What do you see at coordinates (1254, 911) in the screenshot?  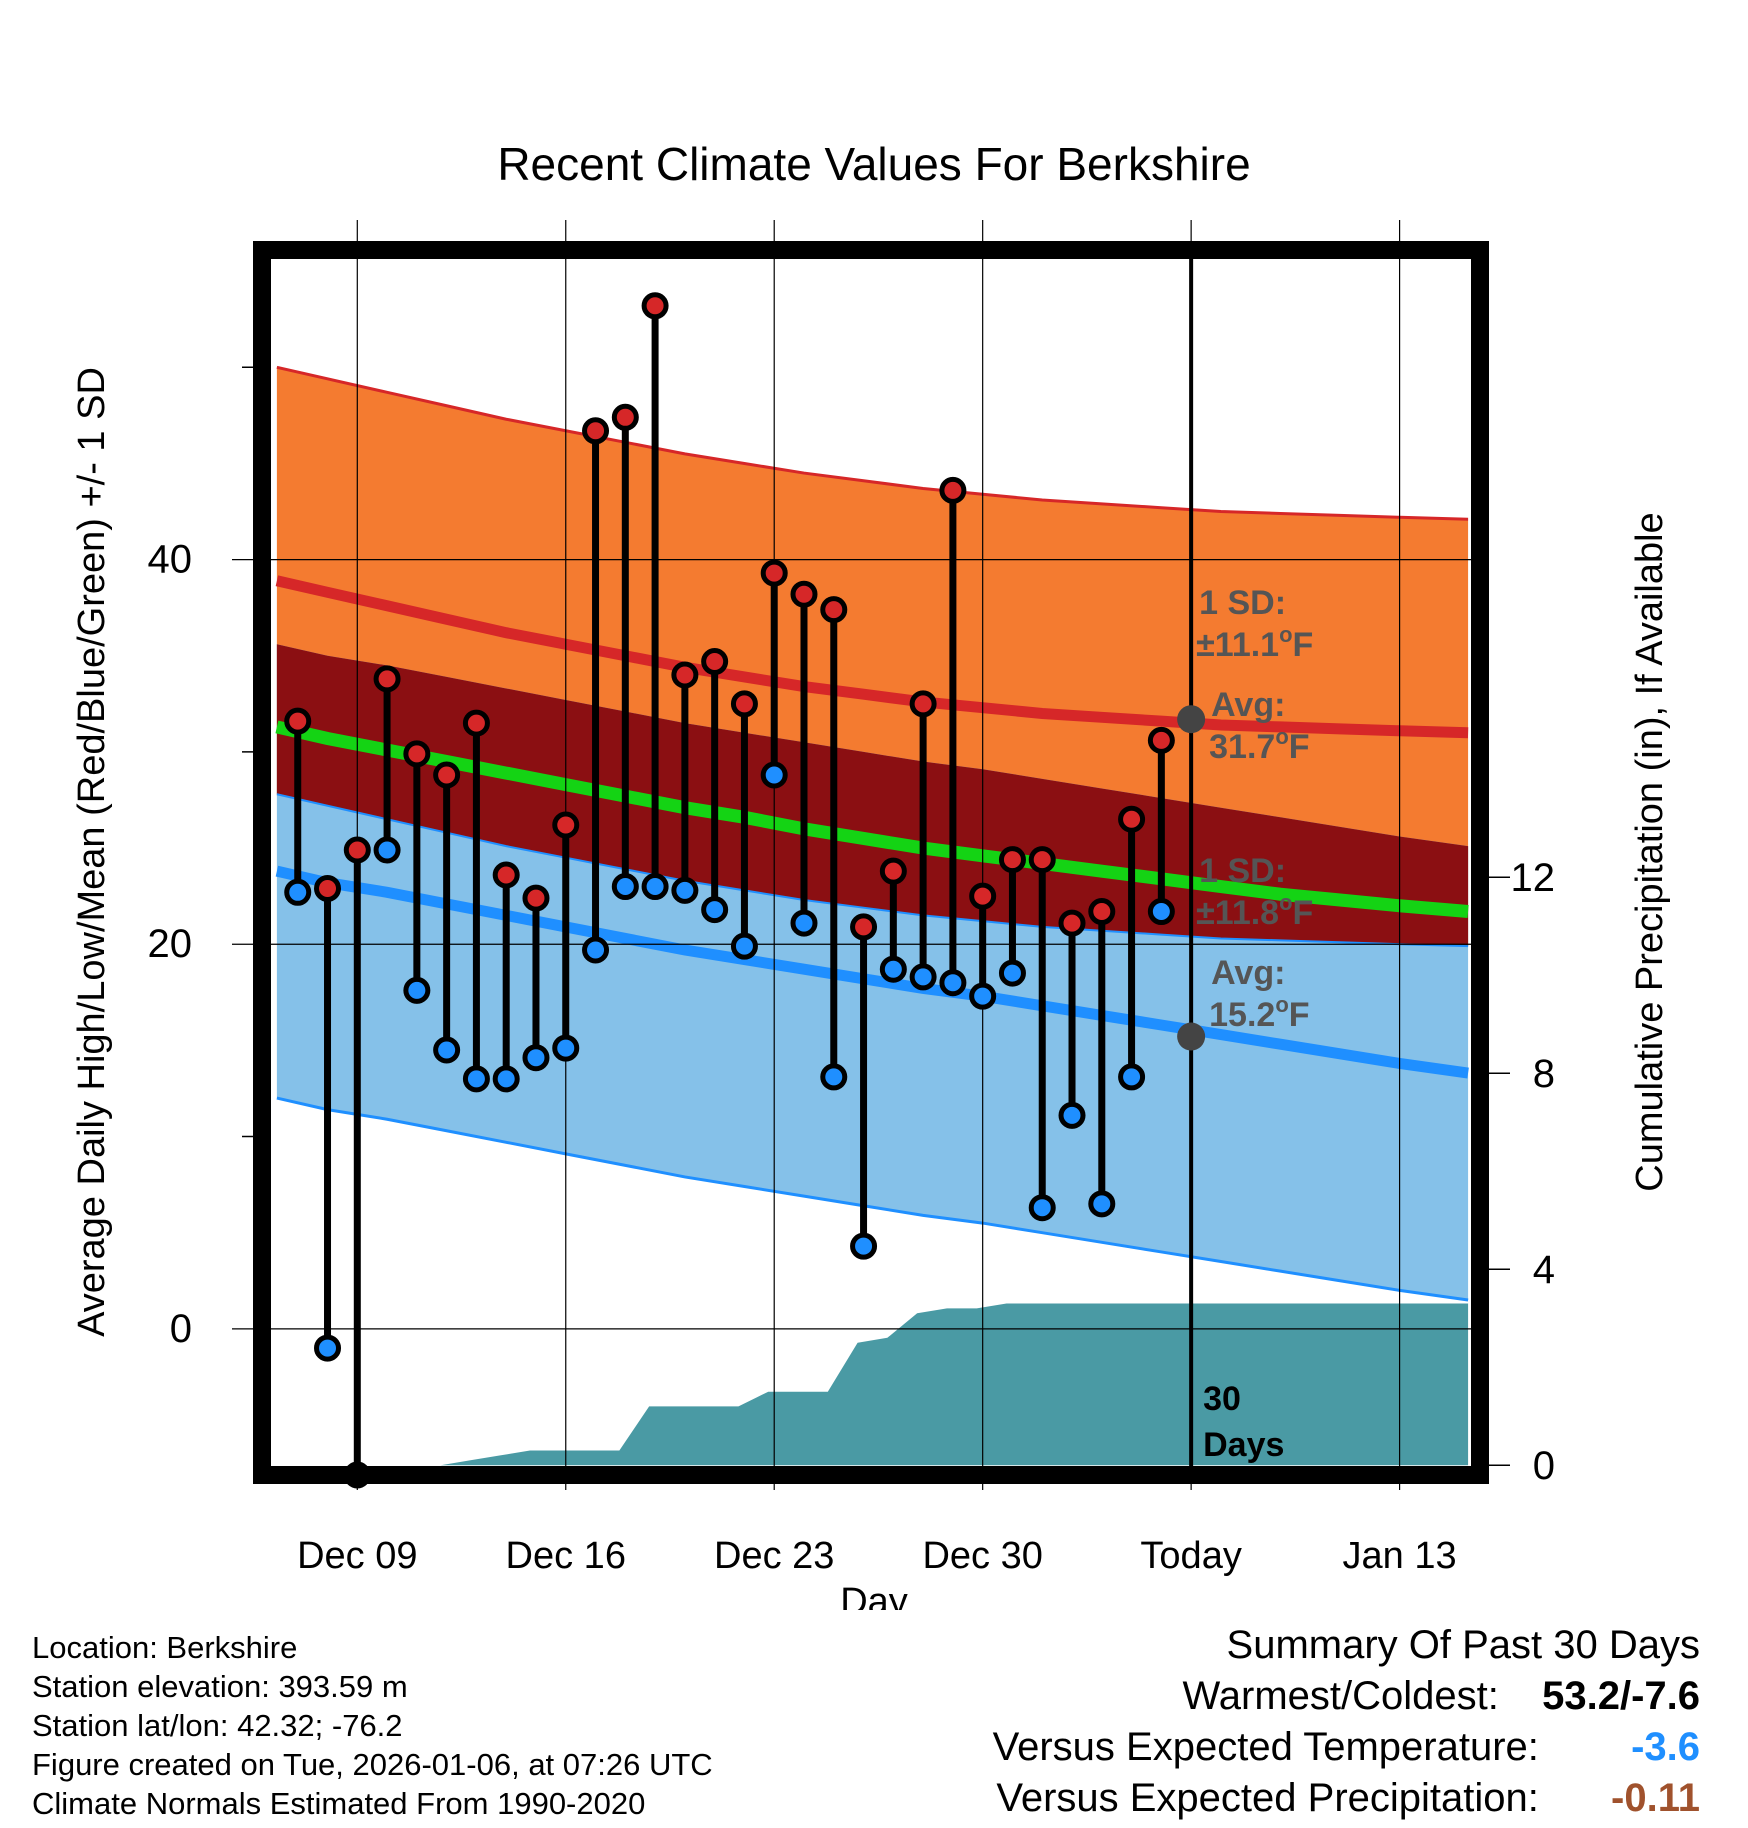 I see `low-sd-value: ±11.8oF` at bounding box center [1254, 911].